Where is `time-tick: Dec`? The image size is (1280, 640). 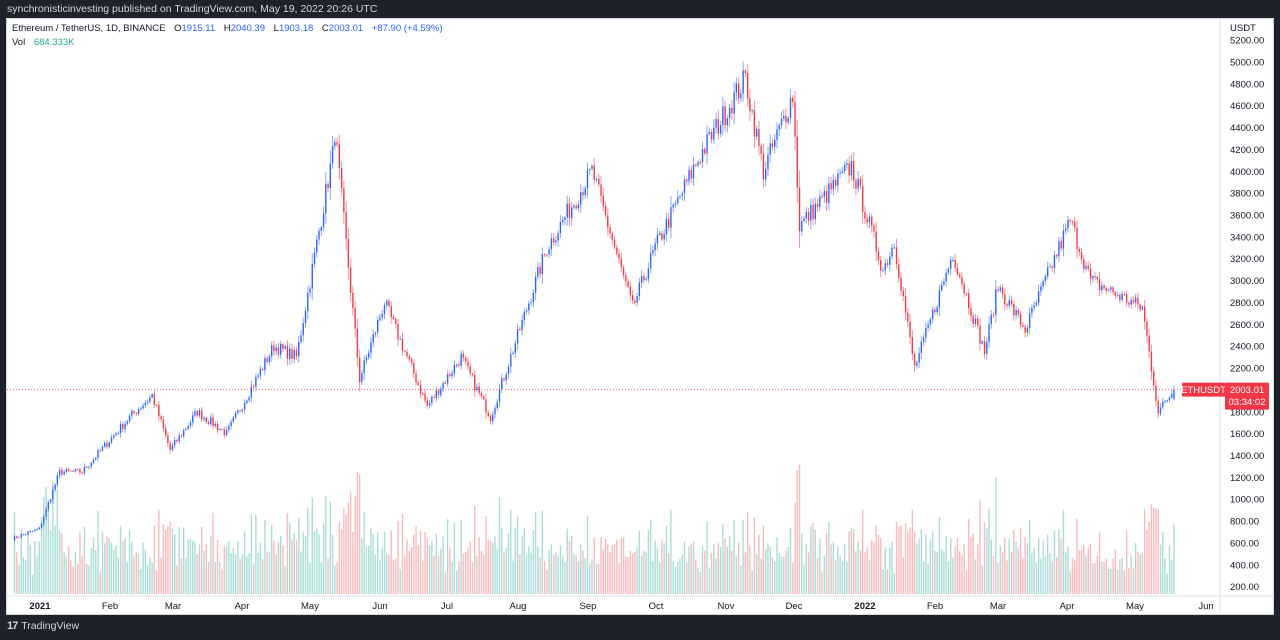 time-tick: Dec is located at coordinates (794, 606).